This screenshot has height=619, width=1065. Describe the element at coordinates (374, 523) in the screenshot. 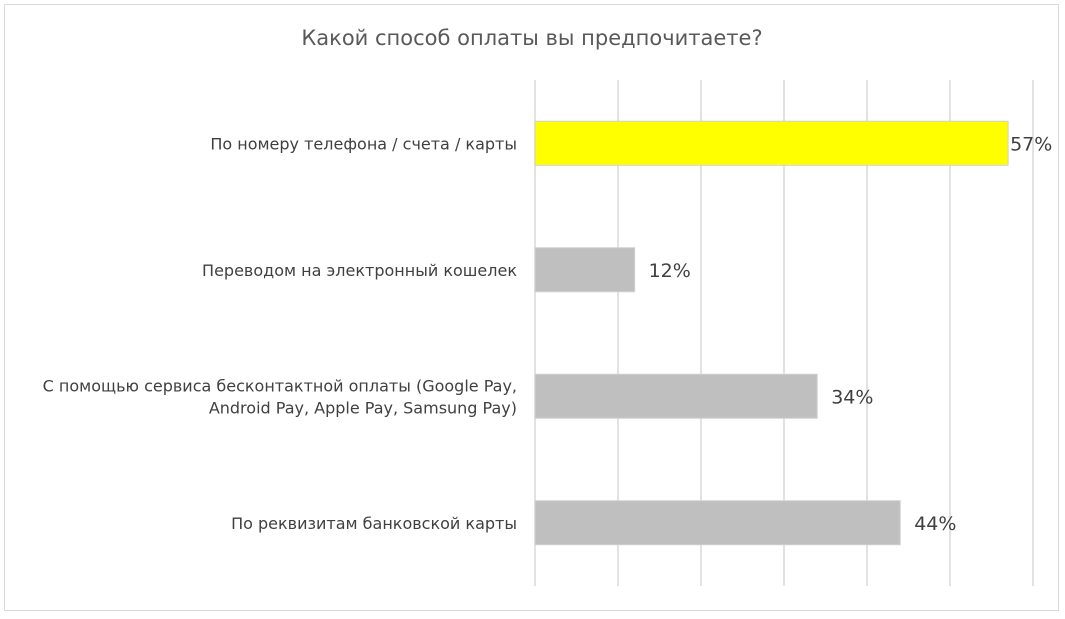

I see `category-label-4: По реквизитам банковской карты` at that location.